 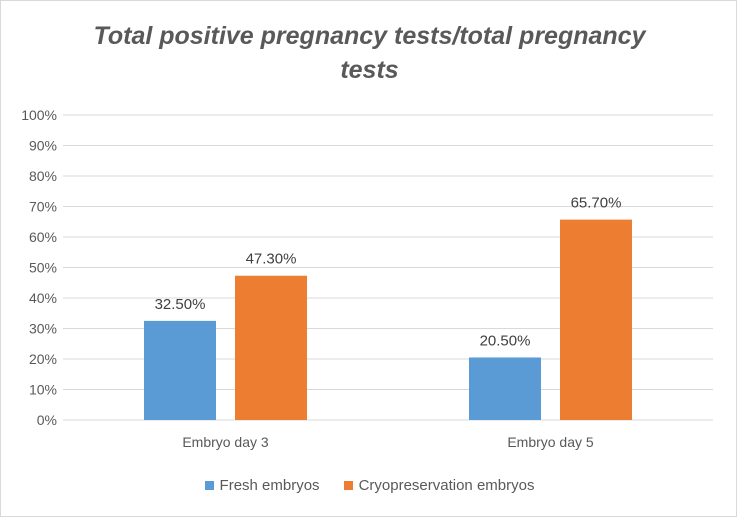 What do you see at coordinates (43, 329) in the screenshot?
I see `y-tick-label: 30%` at bounding box center [43, 329].